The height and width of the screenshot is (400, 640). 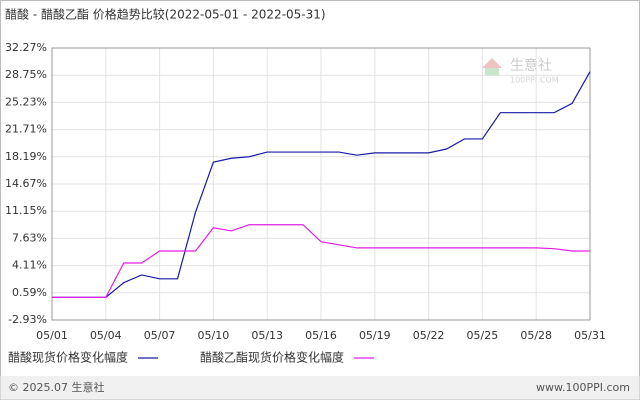 I want to click on watermark-name: 生意社, so click(x=531, y=65).